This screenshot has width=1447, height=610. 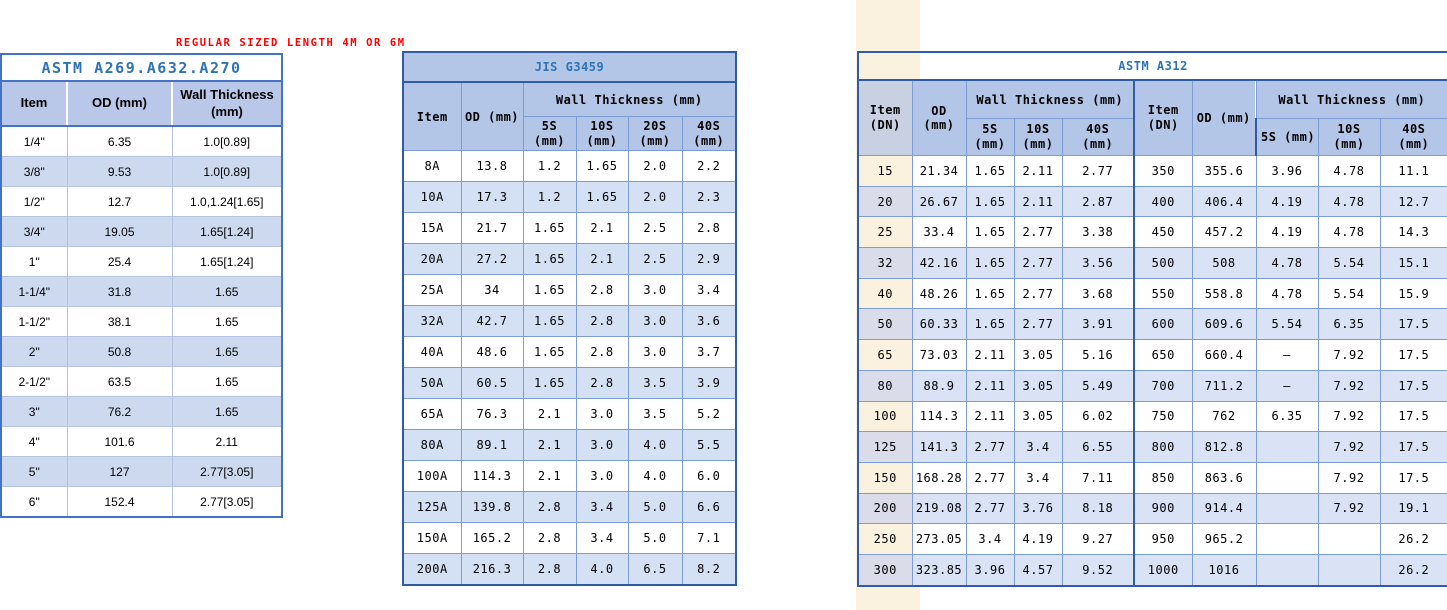 I want to click on cell: 8.18, so click(x=1098, y=508).